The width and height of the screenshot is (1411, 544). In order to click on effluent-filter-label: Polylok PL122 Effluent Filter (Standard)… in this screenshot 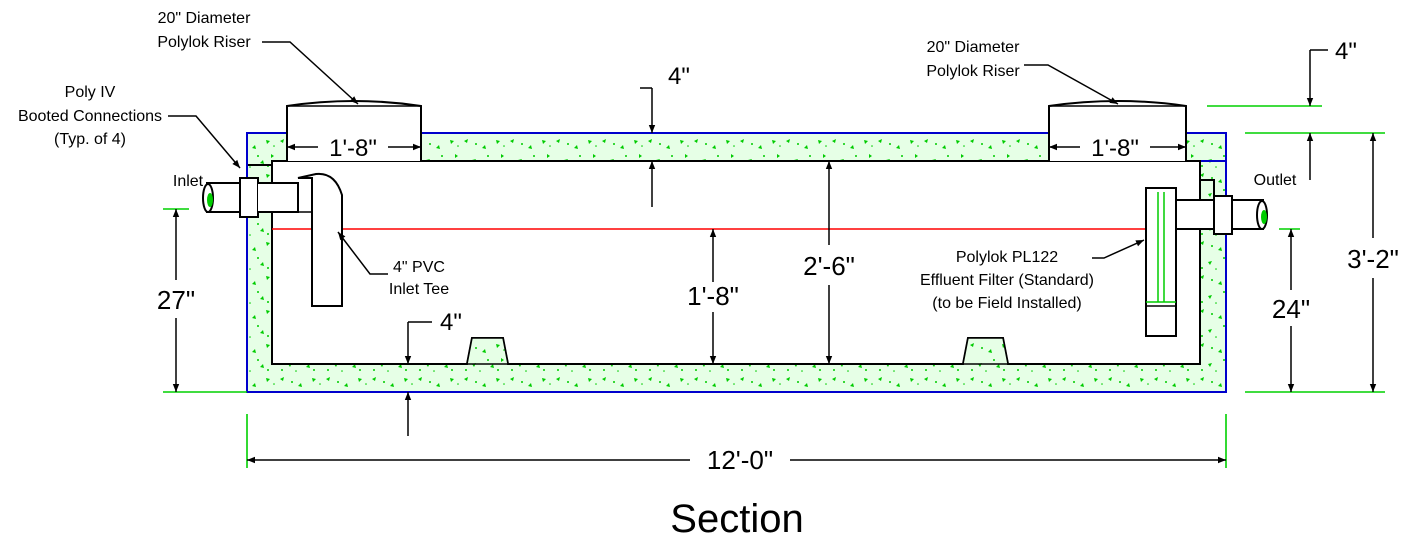, I will do `click(1007, 280)`.